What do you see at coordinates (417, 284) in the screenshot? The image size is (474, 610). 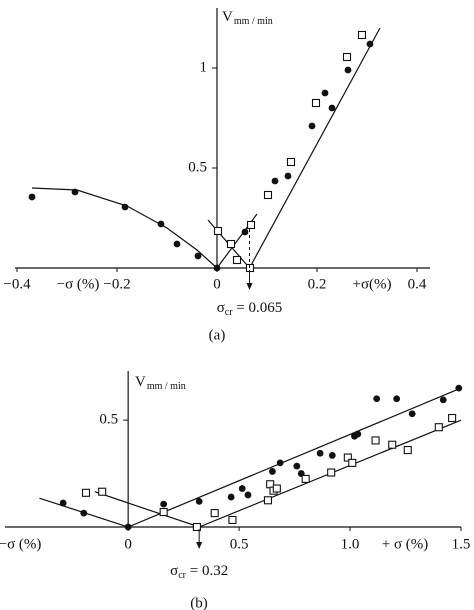 I see `x-tick-label: 0.4` at bounding box center [417, 284].